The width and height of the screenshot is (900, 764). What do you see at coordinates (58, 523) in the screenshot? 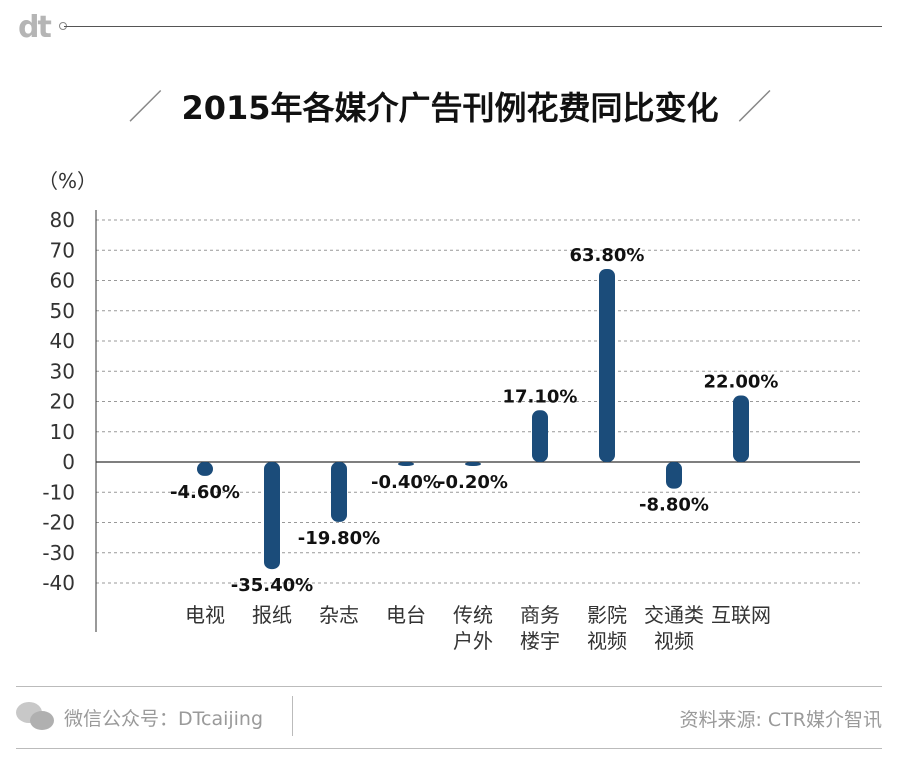
I see `y-tick-label: -20` at bounding box center [58, 523].